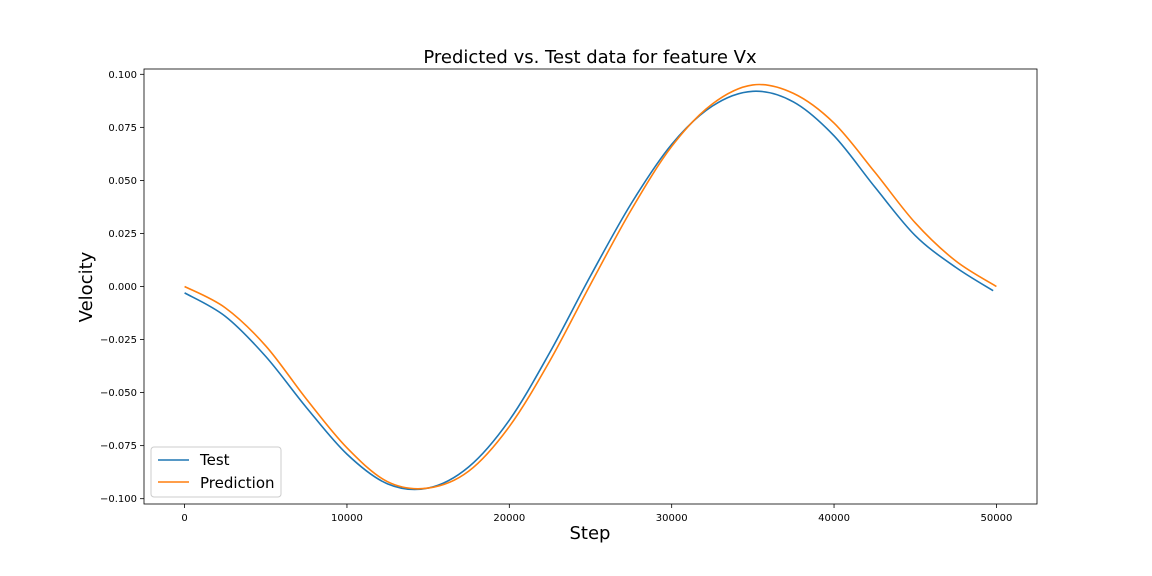  What do you see at coordinates (672, 518) in the screenshot?
I see `x-tick-label: 30000` at bounding box center [672, 518].